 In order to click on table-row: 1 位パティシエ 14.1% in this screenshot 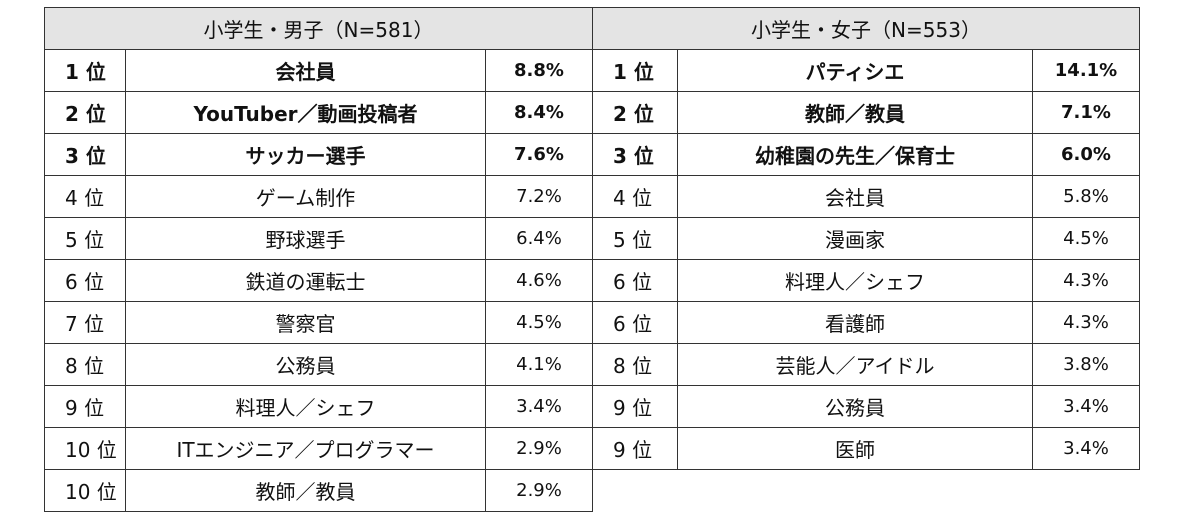, I will do `click(866, 70)`.